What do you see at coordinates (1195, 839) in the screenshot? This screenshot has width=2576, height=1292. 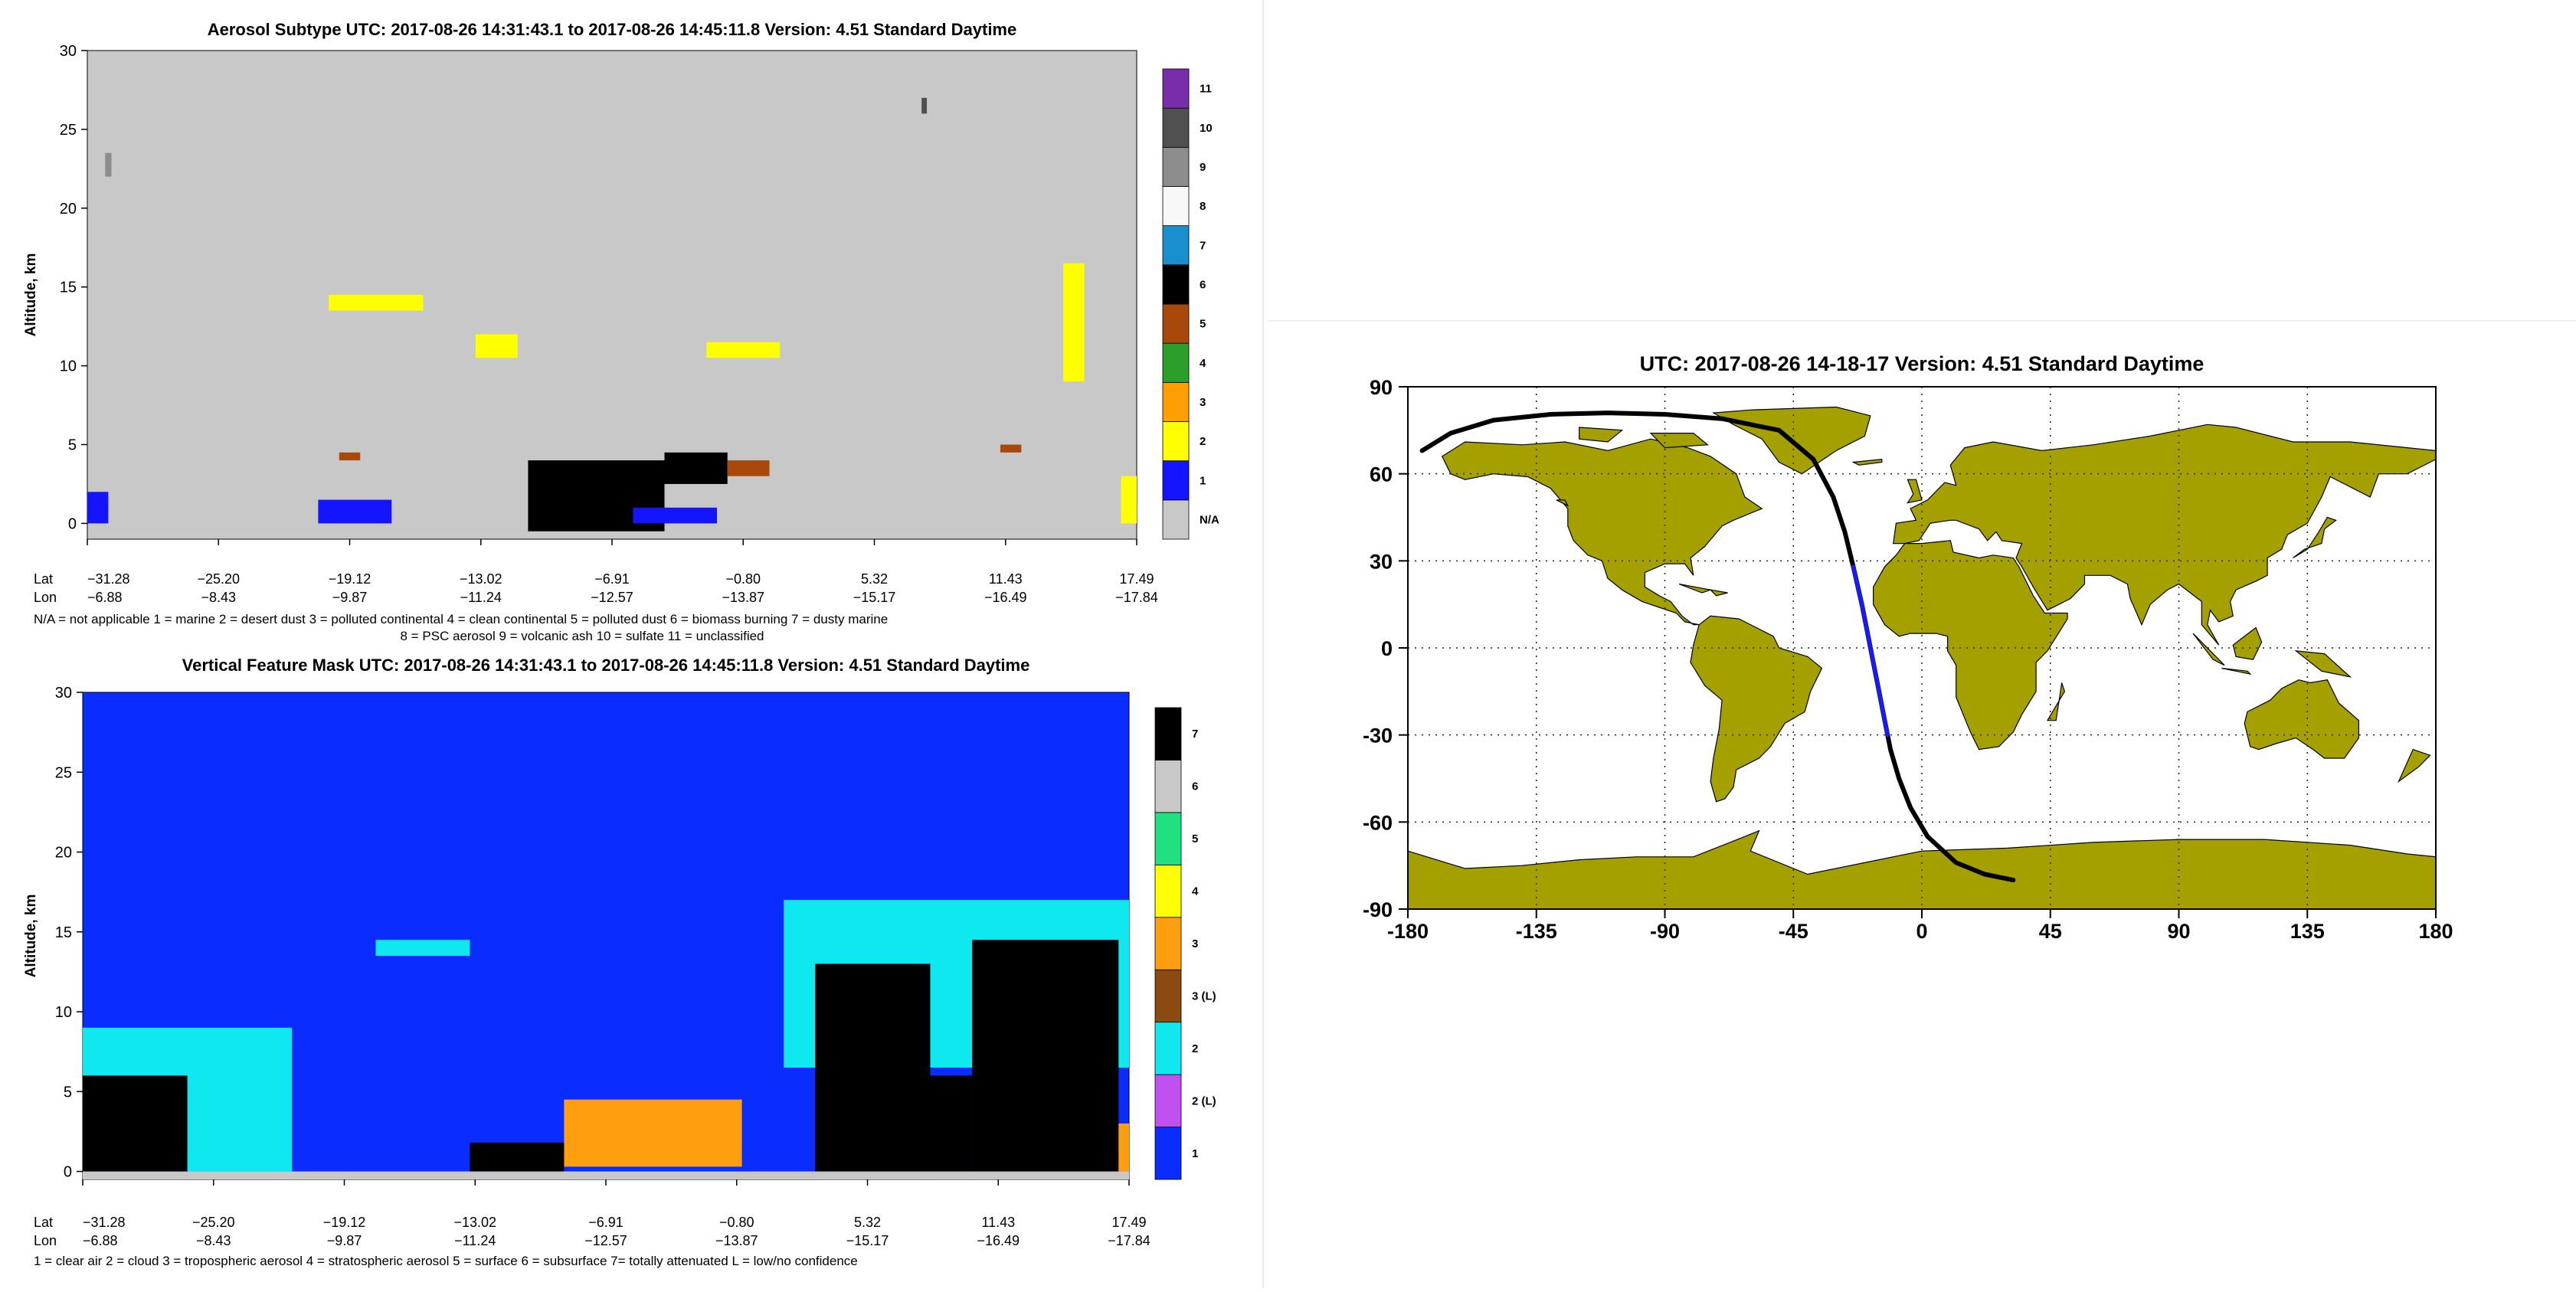 I see `colorbar-label: 5` at bounding box center [1195, 839].